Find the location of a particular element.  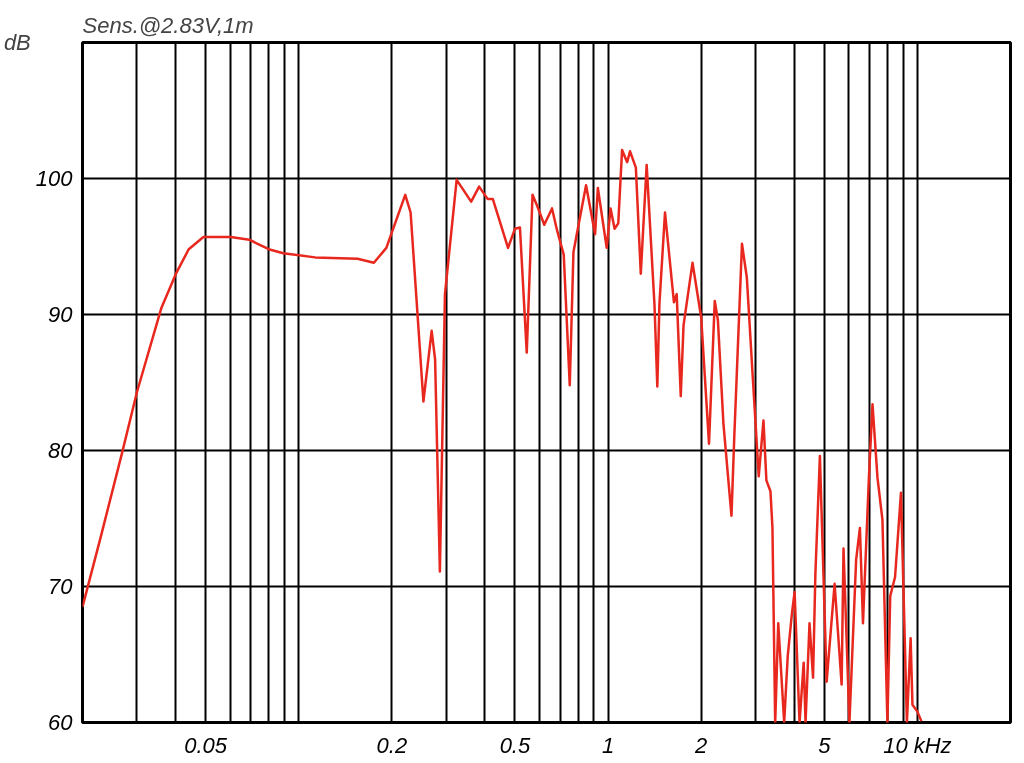

x-tick-label: 0.05 is located at coordinates (206, 745).